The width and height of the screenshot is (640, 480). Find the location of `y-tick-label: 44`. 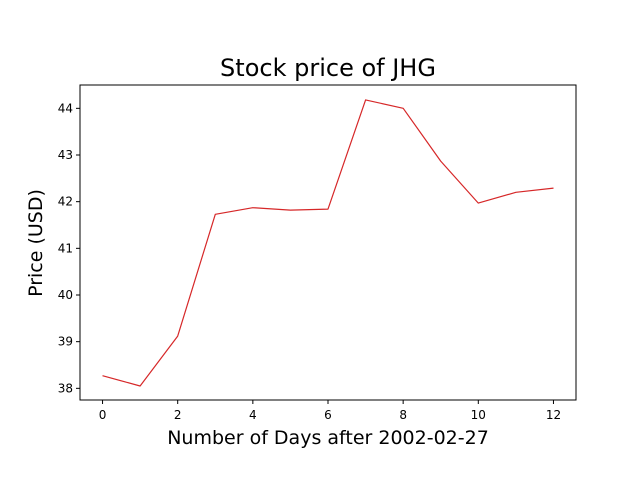

y-tick-label: 44 is located at coordinates (65, 108).